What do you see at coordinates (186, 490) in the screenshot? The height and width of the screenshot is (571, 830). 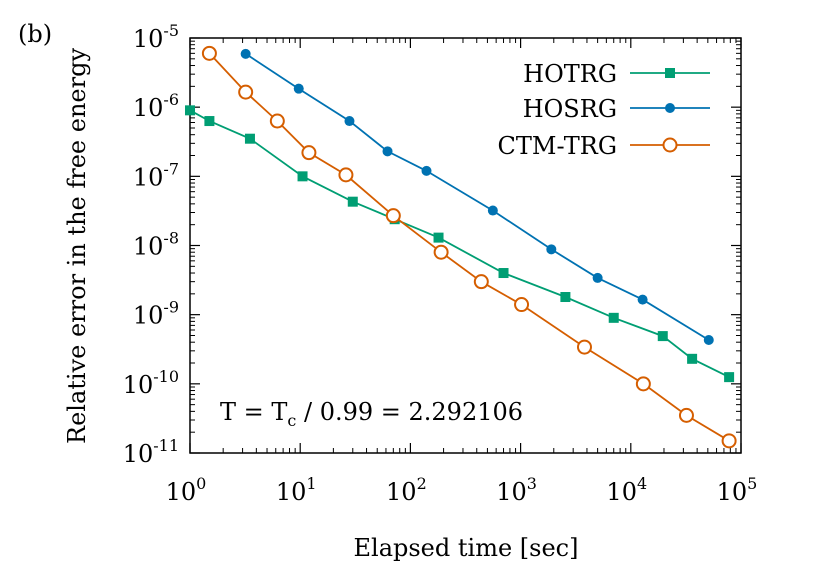 I see `x-tick-label: 10⁰` at bounding box center [186, 490].